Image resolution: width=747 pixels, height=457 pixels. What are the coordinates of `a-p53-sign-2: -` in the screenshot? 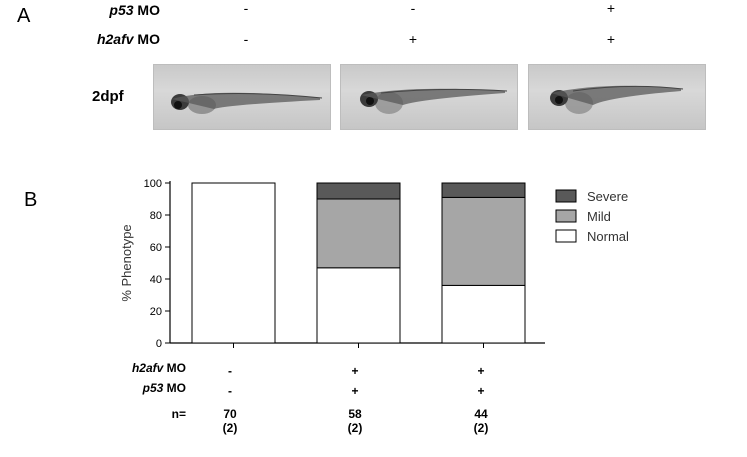 It's located at (413, 8).